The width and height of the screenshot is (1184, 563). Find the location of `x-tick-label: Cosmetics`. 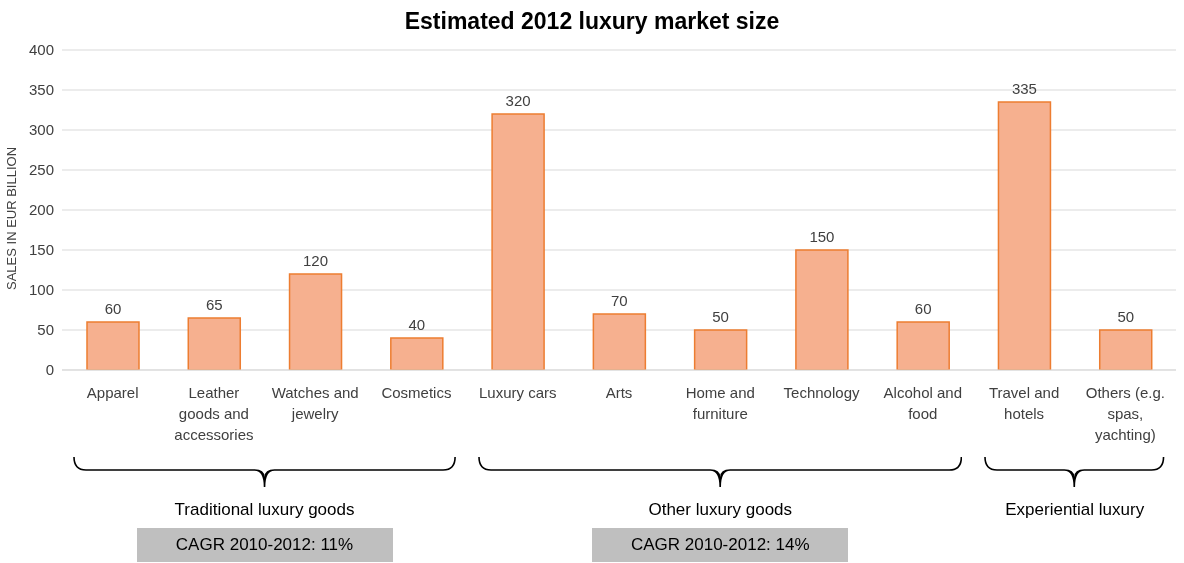

x-tick-label: Cosmetics is located at coordinates (416, 392).